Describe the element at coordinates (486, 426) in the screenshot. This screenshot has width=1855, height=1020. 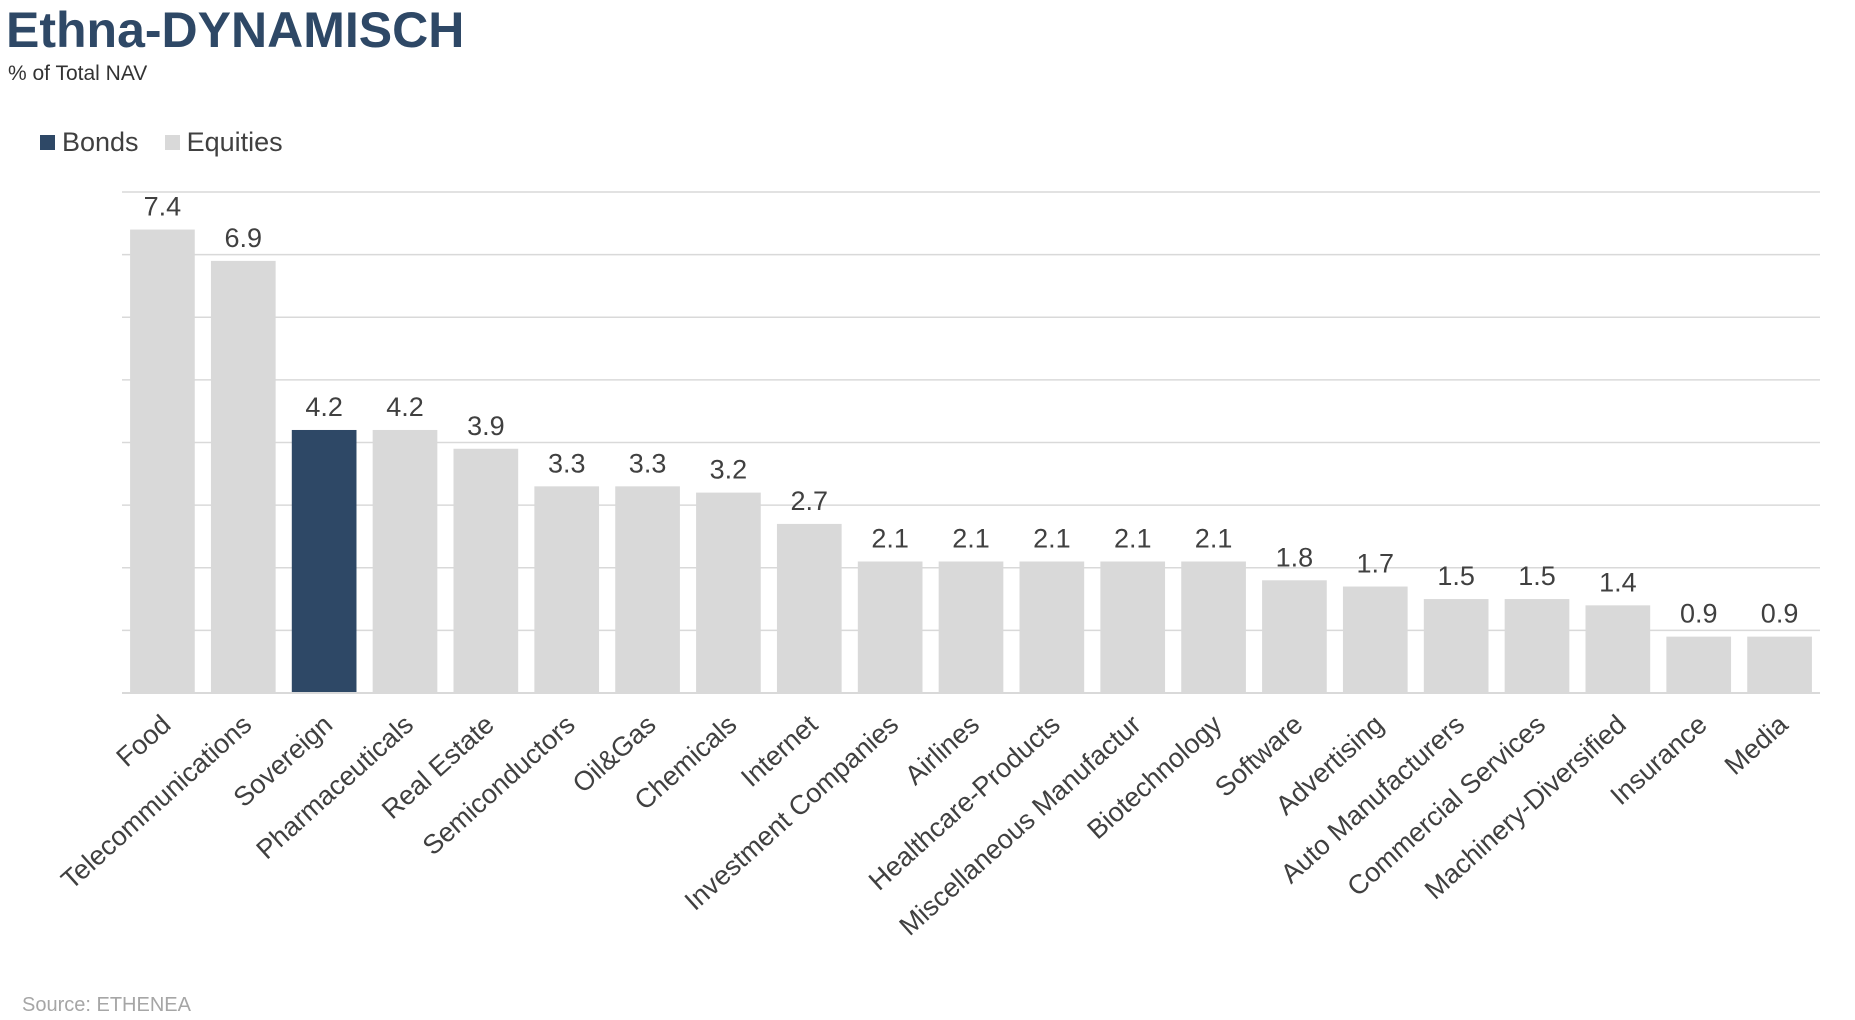
I see `data-label: 3.9` at that location.